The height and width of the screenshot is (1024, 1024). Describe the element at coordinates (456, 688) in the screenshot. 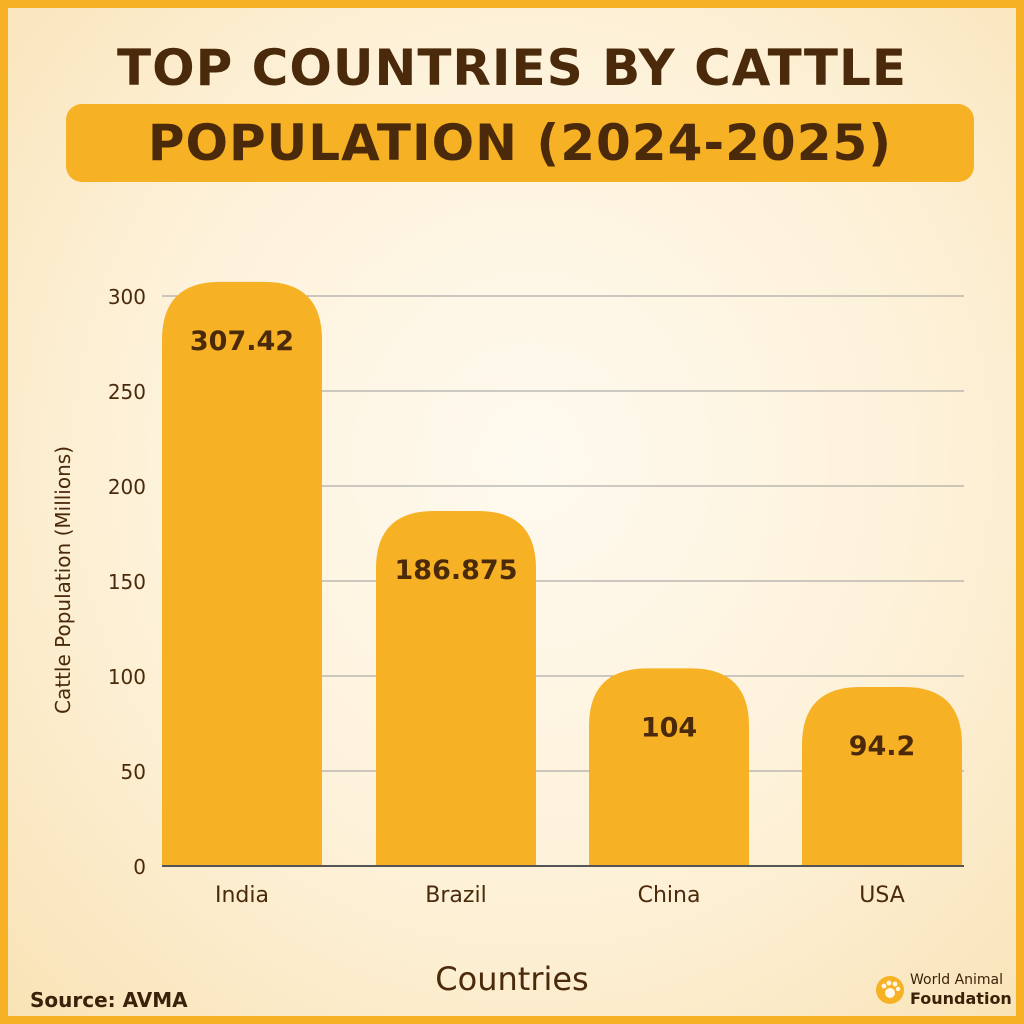

I see `bar-brazil` at that location.